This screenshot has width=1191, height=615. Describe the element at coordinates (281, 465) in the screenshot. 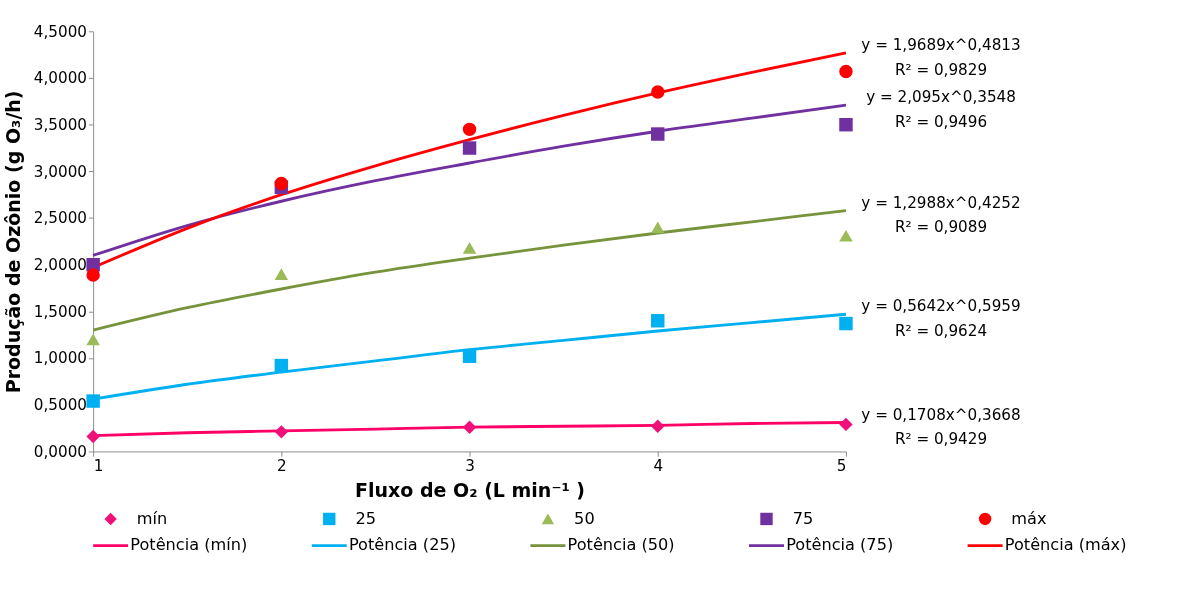

I see `x-tick-label: 2` at that location.